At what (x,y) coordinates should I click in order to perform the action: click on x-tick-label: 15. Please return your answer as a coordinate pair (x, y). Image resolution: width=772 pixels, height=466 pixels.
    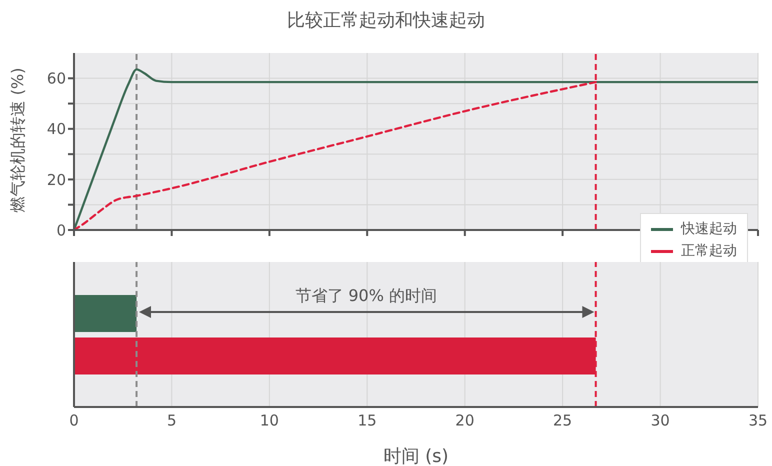
    Looking at the image, I should click on (367, 421).